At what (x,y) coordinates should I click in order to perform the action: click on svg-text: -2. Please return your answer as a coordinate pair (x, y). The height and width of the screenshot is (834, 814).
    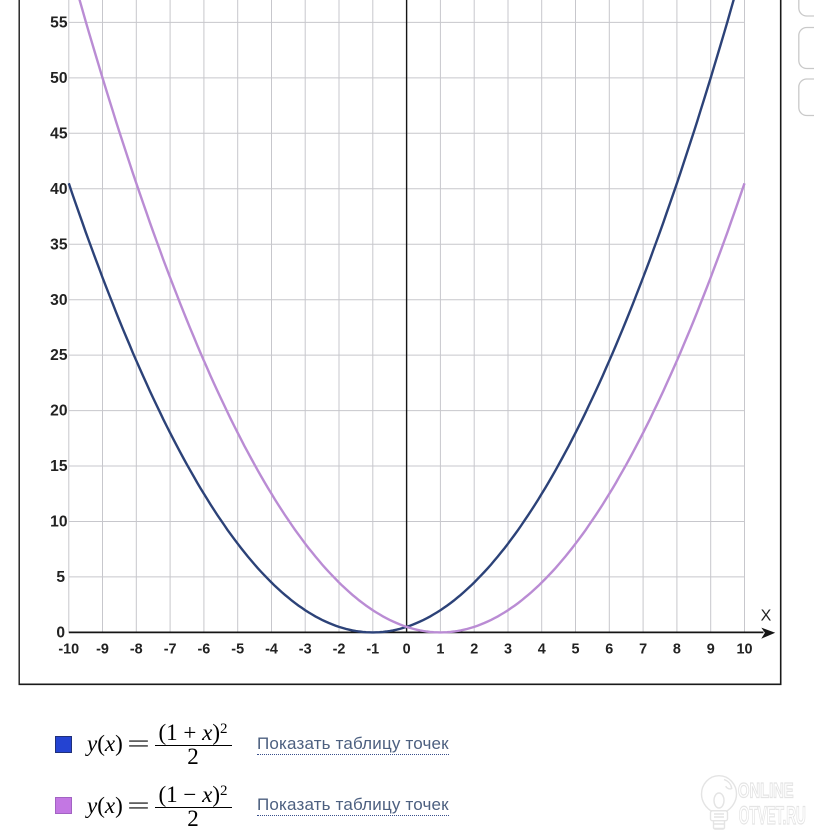
    Looking at the image, I should click on (339, 649).